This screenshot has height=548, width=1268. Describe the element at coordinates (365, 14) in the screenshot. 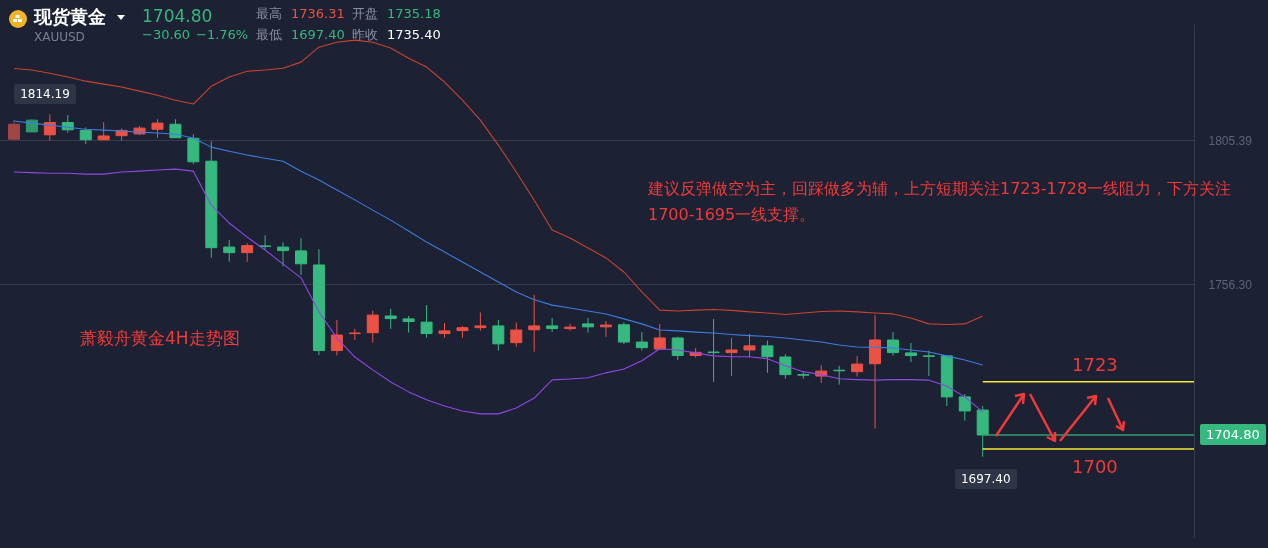

I see `text: 开盘` at that location.